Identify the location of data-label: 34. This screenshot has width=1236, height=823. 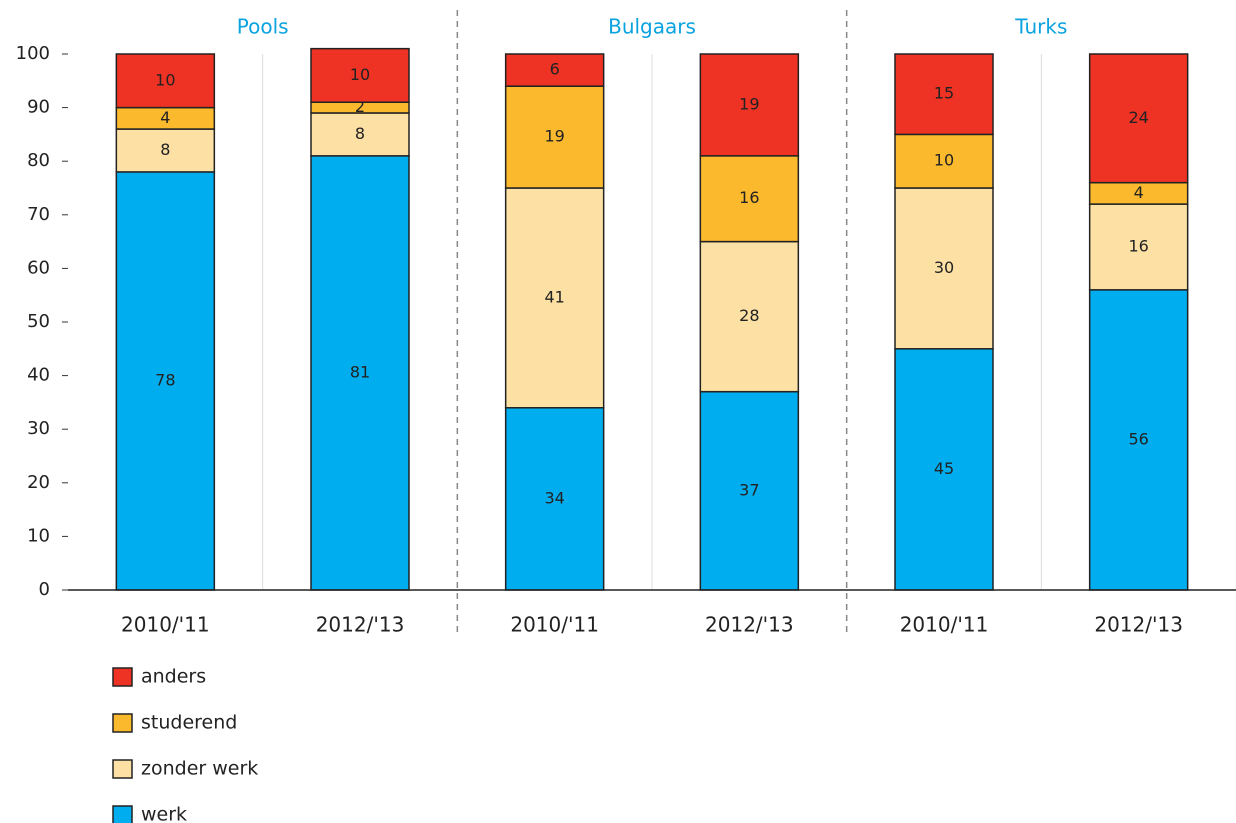
(554, 497).